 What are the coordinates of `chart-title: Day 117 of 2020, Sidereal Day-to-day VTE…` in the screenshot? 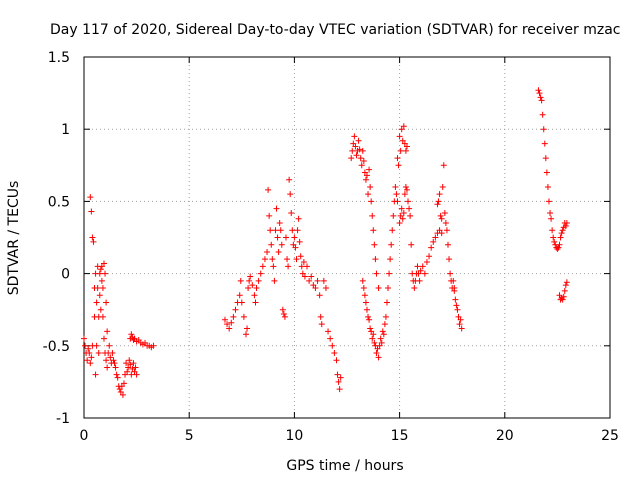 It's located at (335, 30).